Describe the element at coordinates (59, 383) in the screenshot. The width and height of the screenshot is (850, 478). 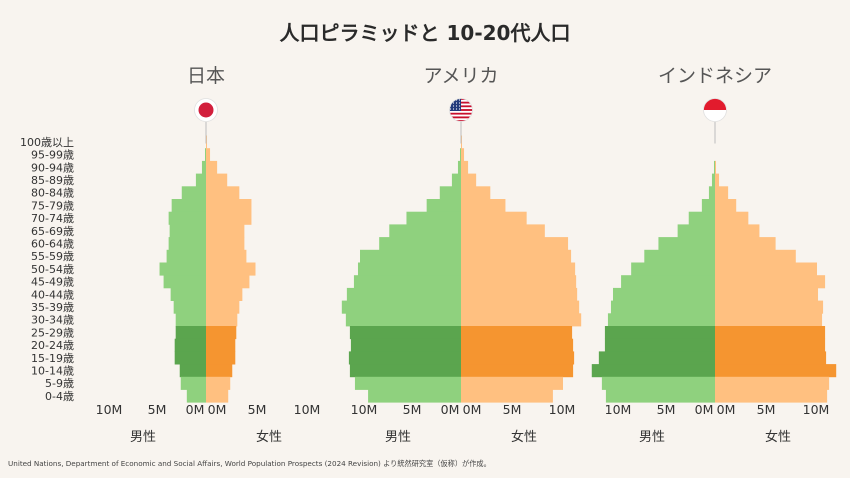
I see `age-label: 5-9歳` at that location.